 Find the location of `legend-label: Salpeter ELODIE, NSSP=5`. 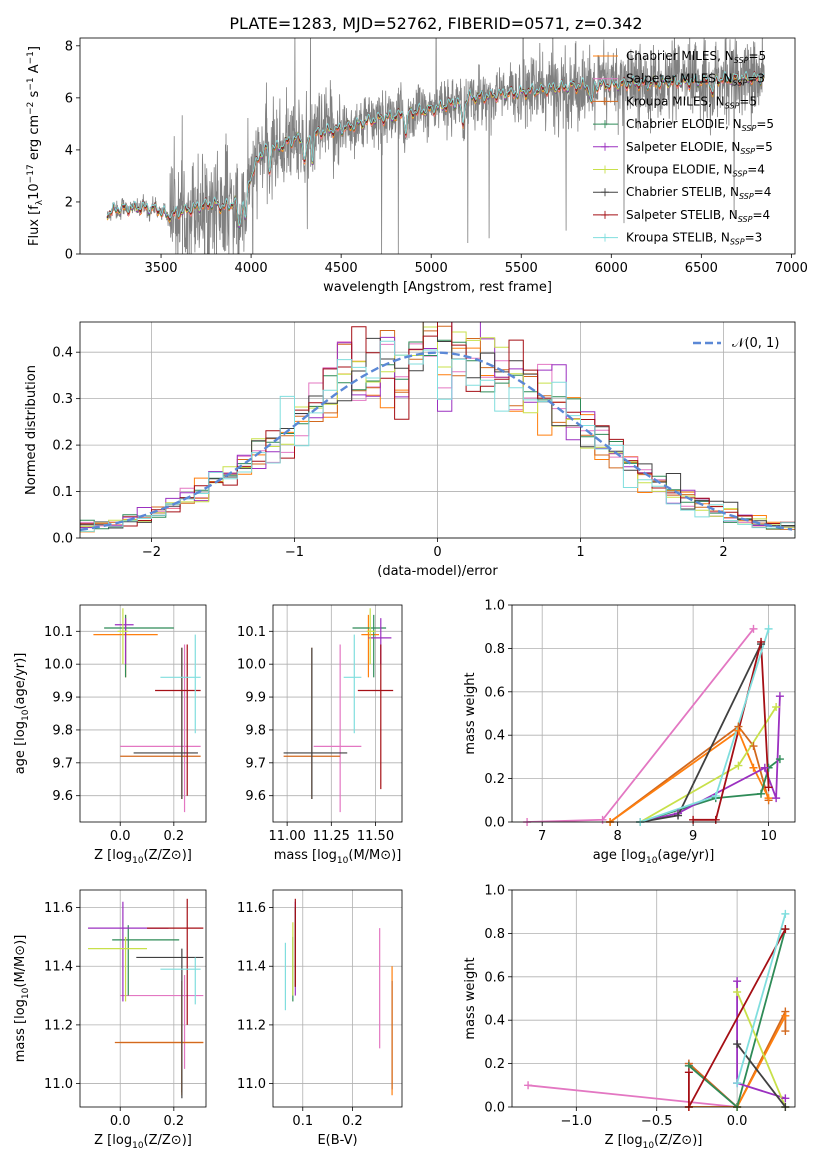

legend-label: Salpeter ELODIE, NSSP=5 is located at coordinates (699, 148).